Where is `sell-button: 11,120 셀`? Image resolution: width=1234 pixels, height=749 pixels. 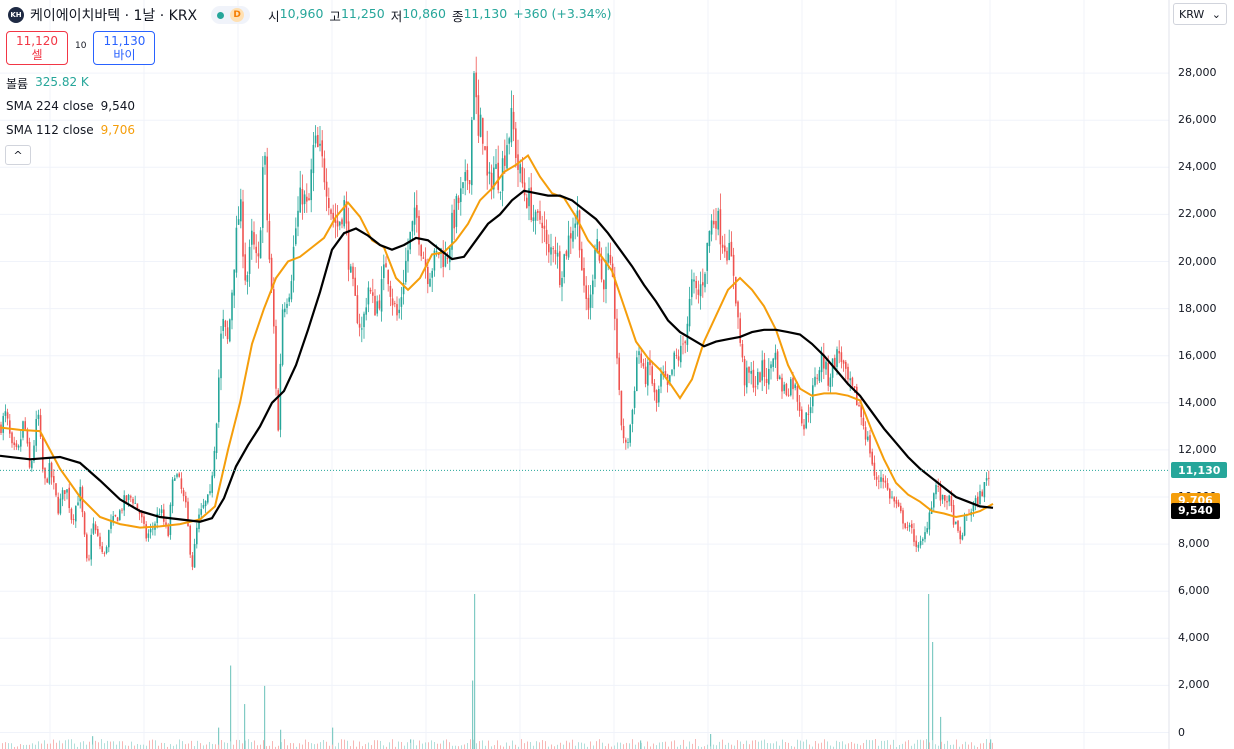
sell-button: 11,120 셀 is located at coordinates (37, 48).